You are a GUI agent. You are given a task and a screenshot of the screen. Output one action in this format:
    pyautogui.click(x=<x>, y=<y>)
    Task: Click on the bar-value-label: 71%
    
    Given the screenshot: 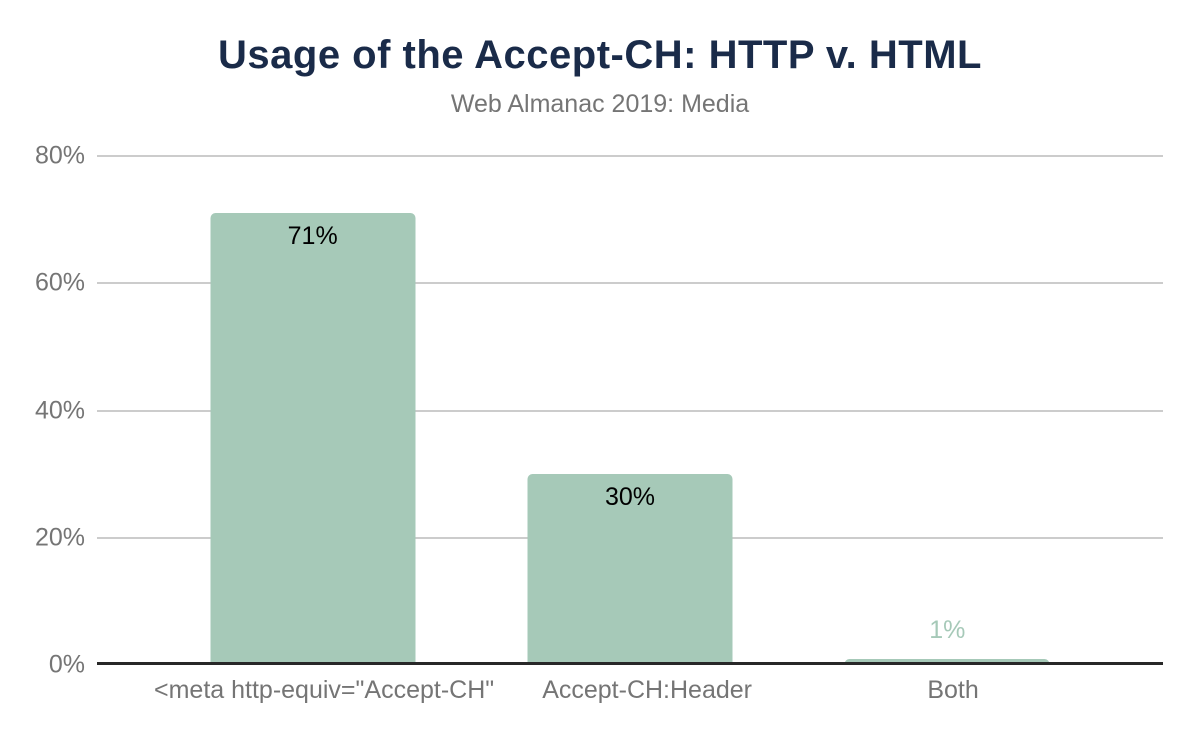 What is the action you would take?
    pyautogui.click(x=312, y=236)
    